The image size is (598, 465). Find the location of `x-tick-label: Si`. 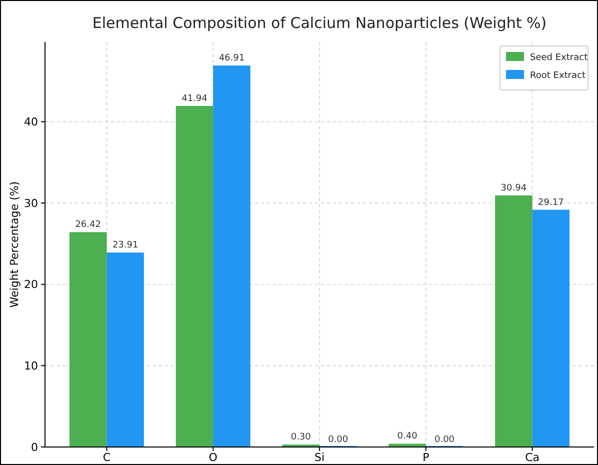

x-tick-label: Si is located at coordinates (319, 457).